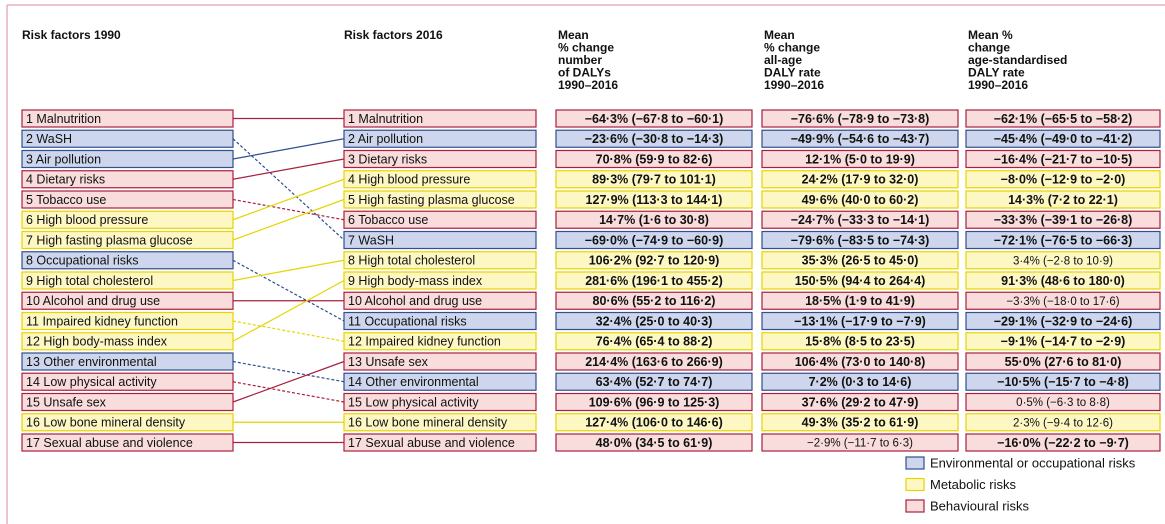  Describe the element at coordinates (413, 382) in the screenshot. I see `risk-label-2016: 14 Other environmental` at that location.